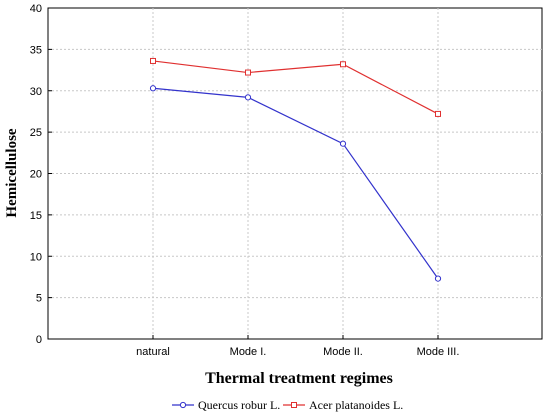 Image resolution: width=550 pixels, height=417 pixels. What do you see at coordinates (356, 405) in the screenshot?
I see `legend-label: Acer platanoides L.` at bounding box center [356, 405].